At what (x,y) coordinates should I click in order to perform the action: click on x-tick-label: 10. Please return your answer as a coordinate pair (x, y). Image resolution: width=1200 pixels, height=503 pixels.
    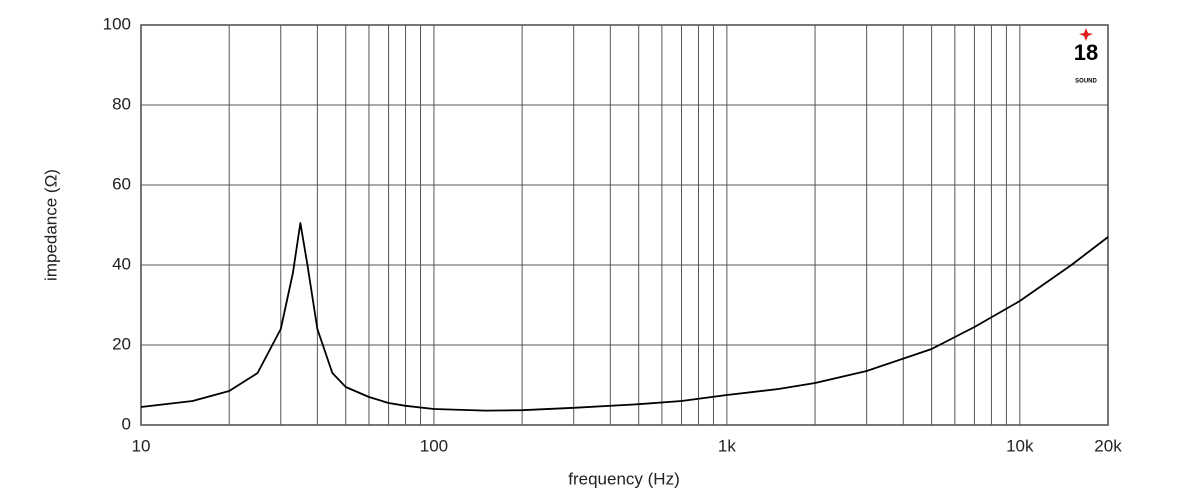
    Looking at the image, I should click on (141, 445).